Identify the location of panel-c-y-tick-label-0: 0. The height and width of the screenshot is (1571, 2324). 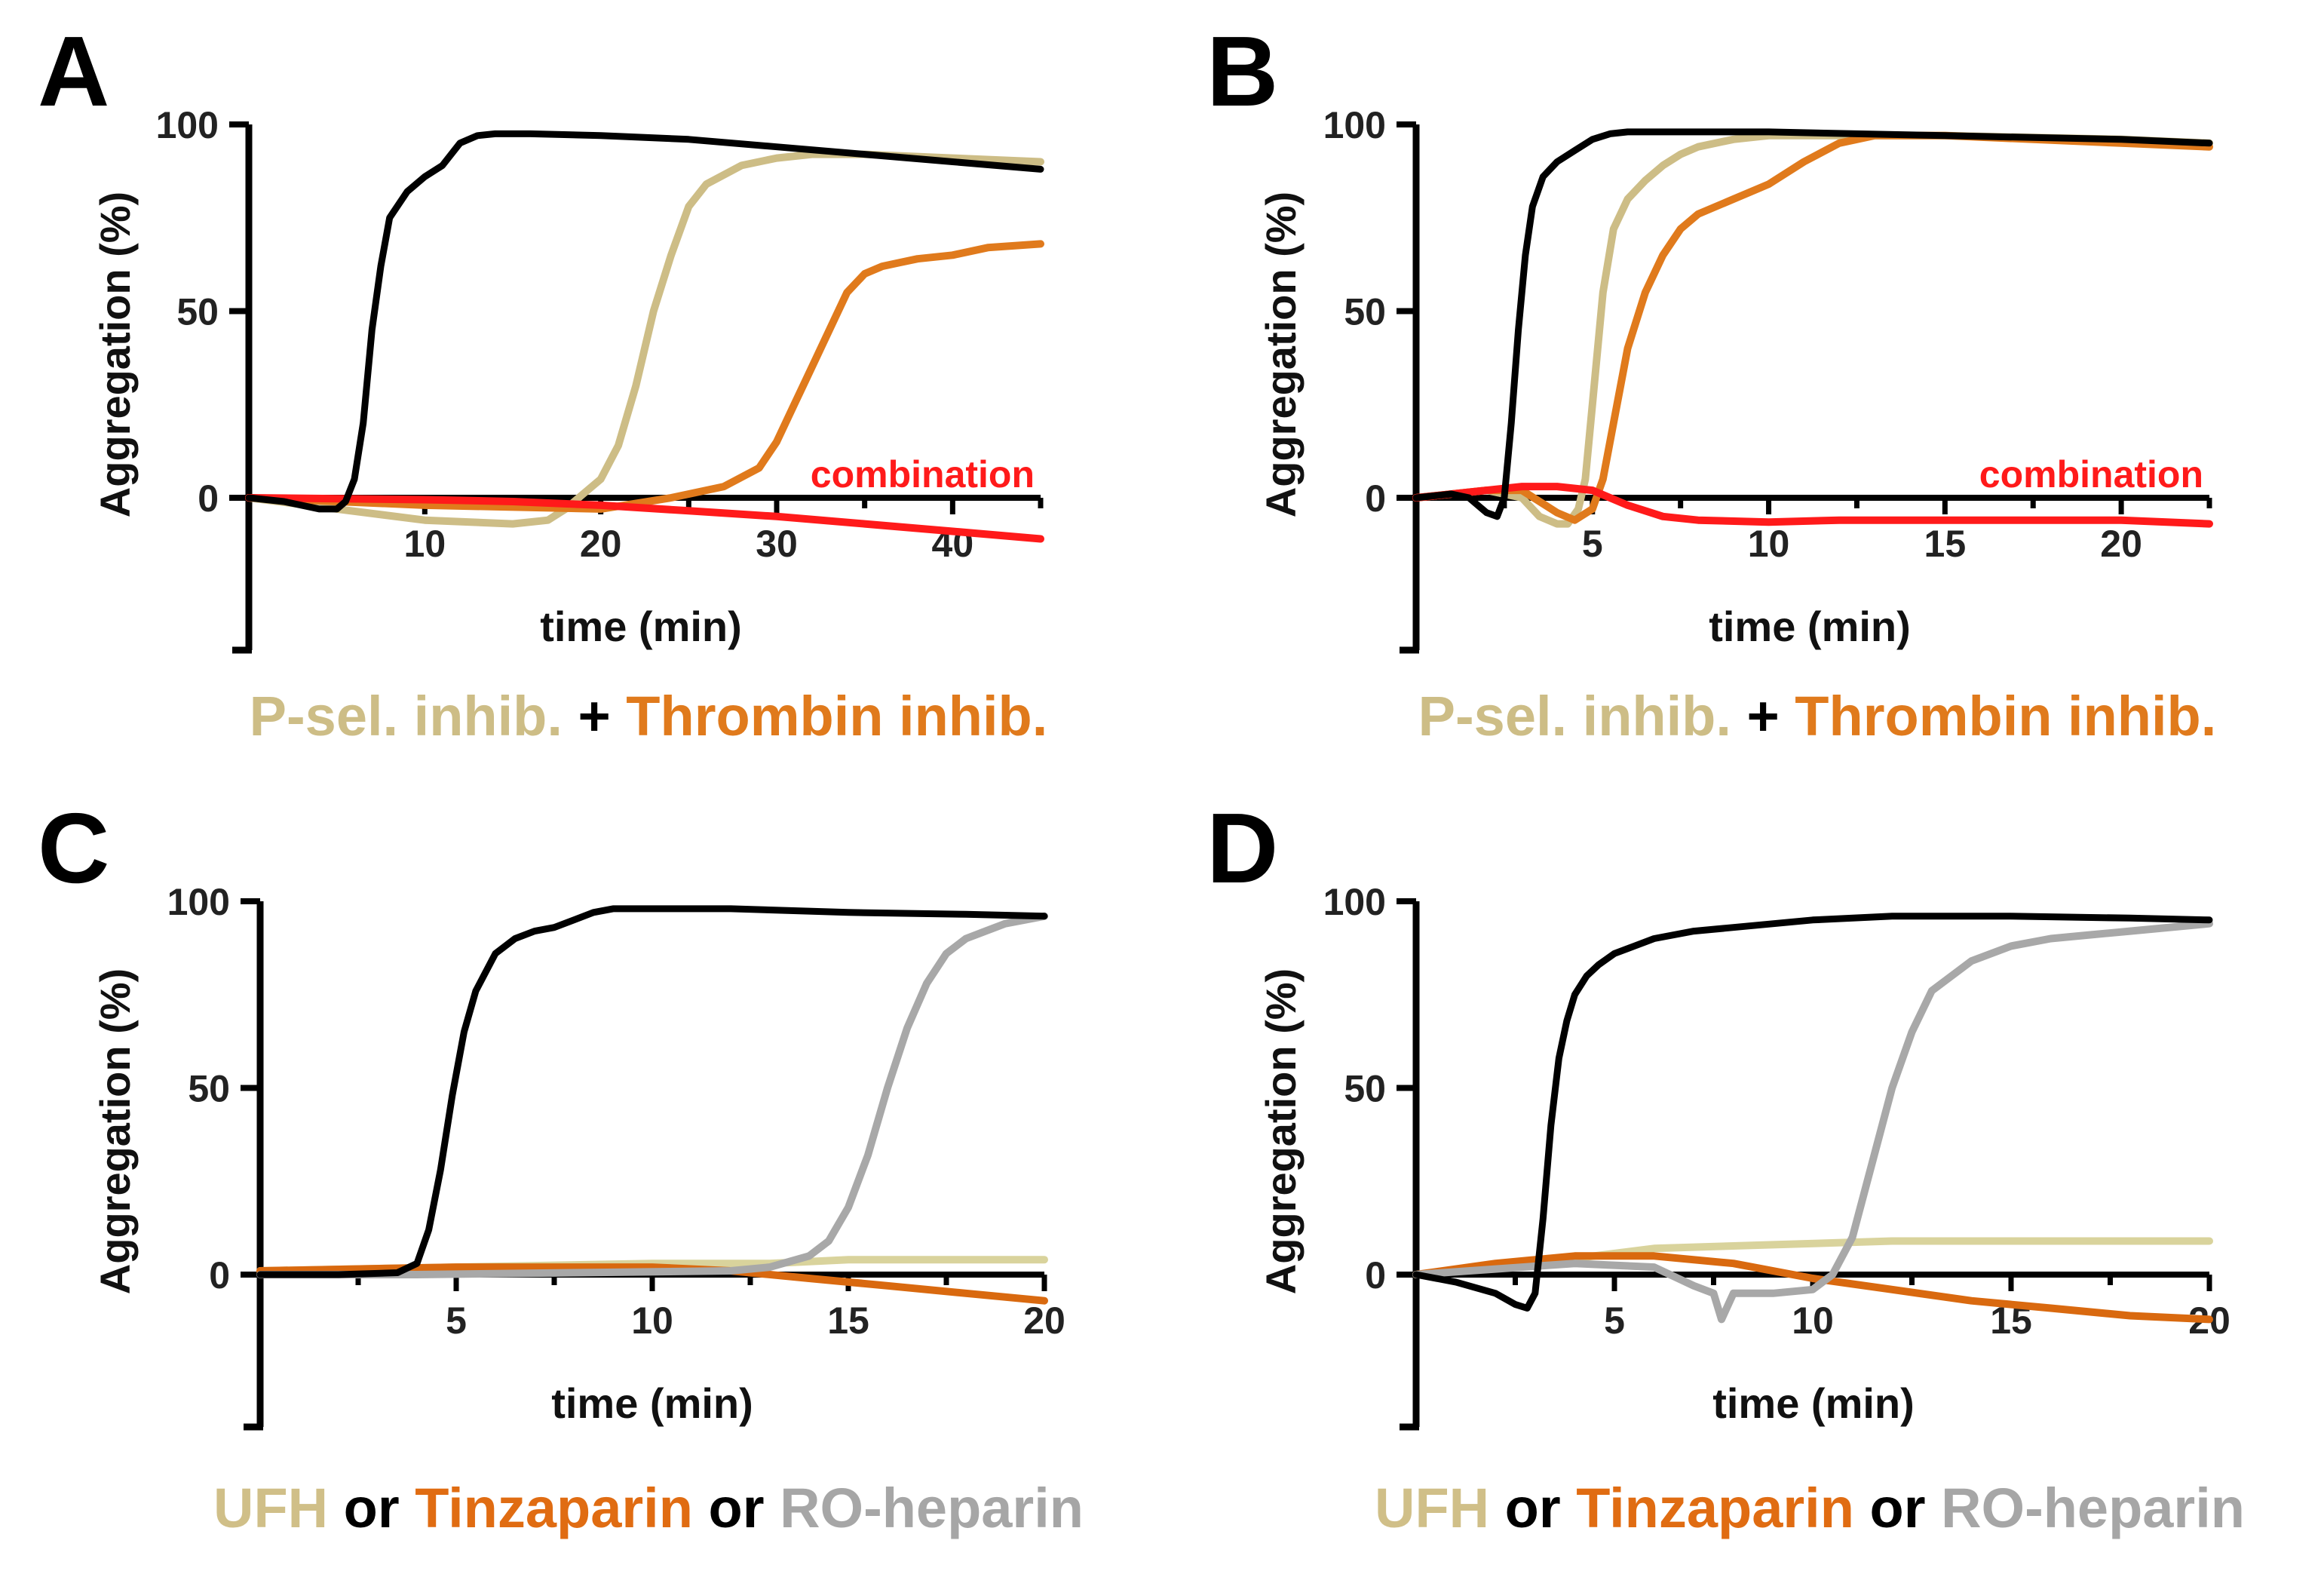
(219, 1275).